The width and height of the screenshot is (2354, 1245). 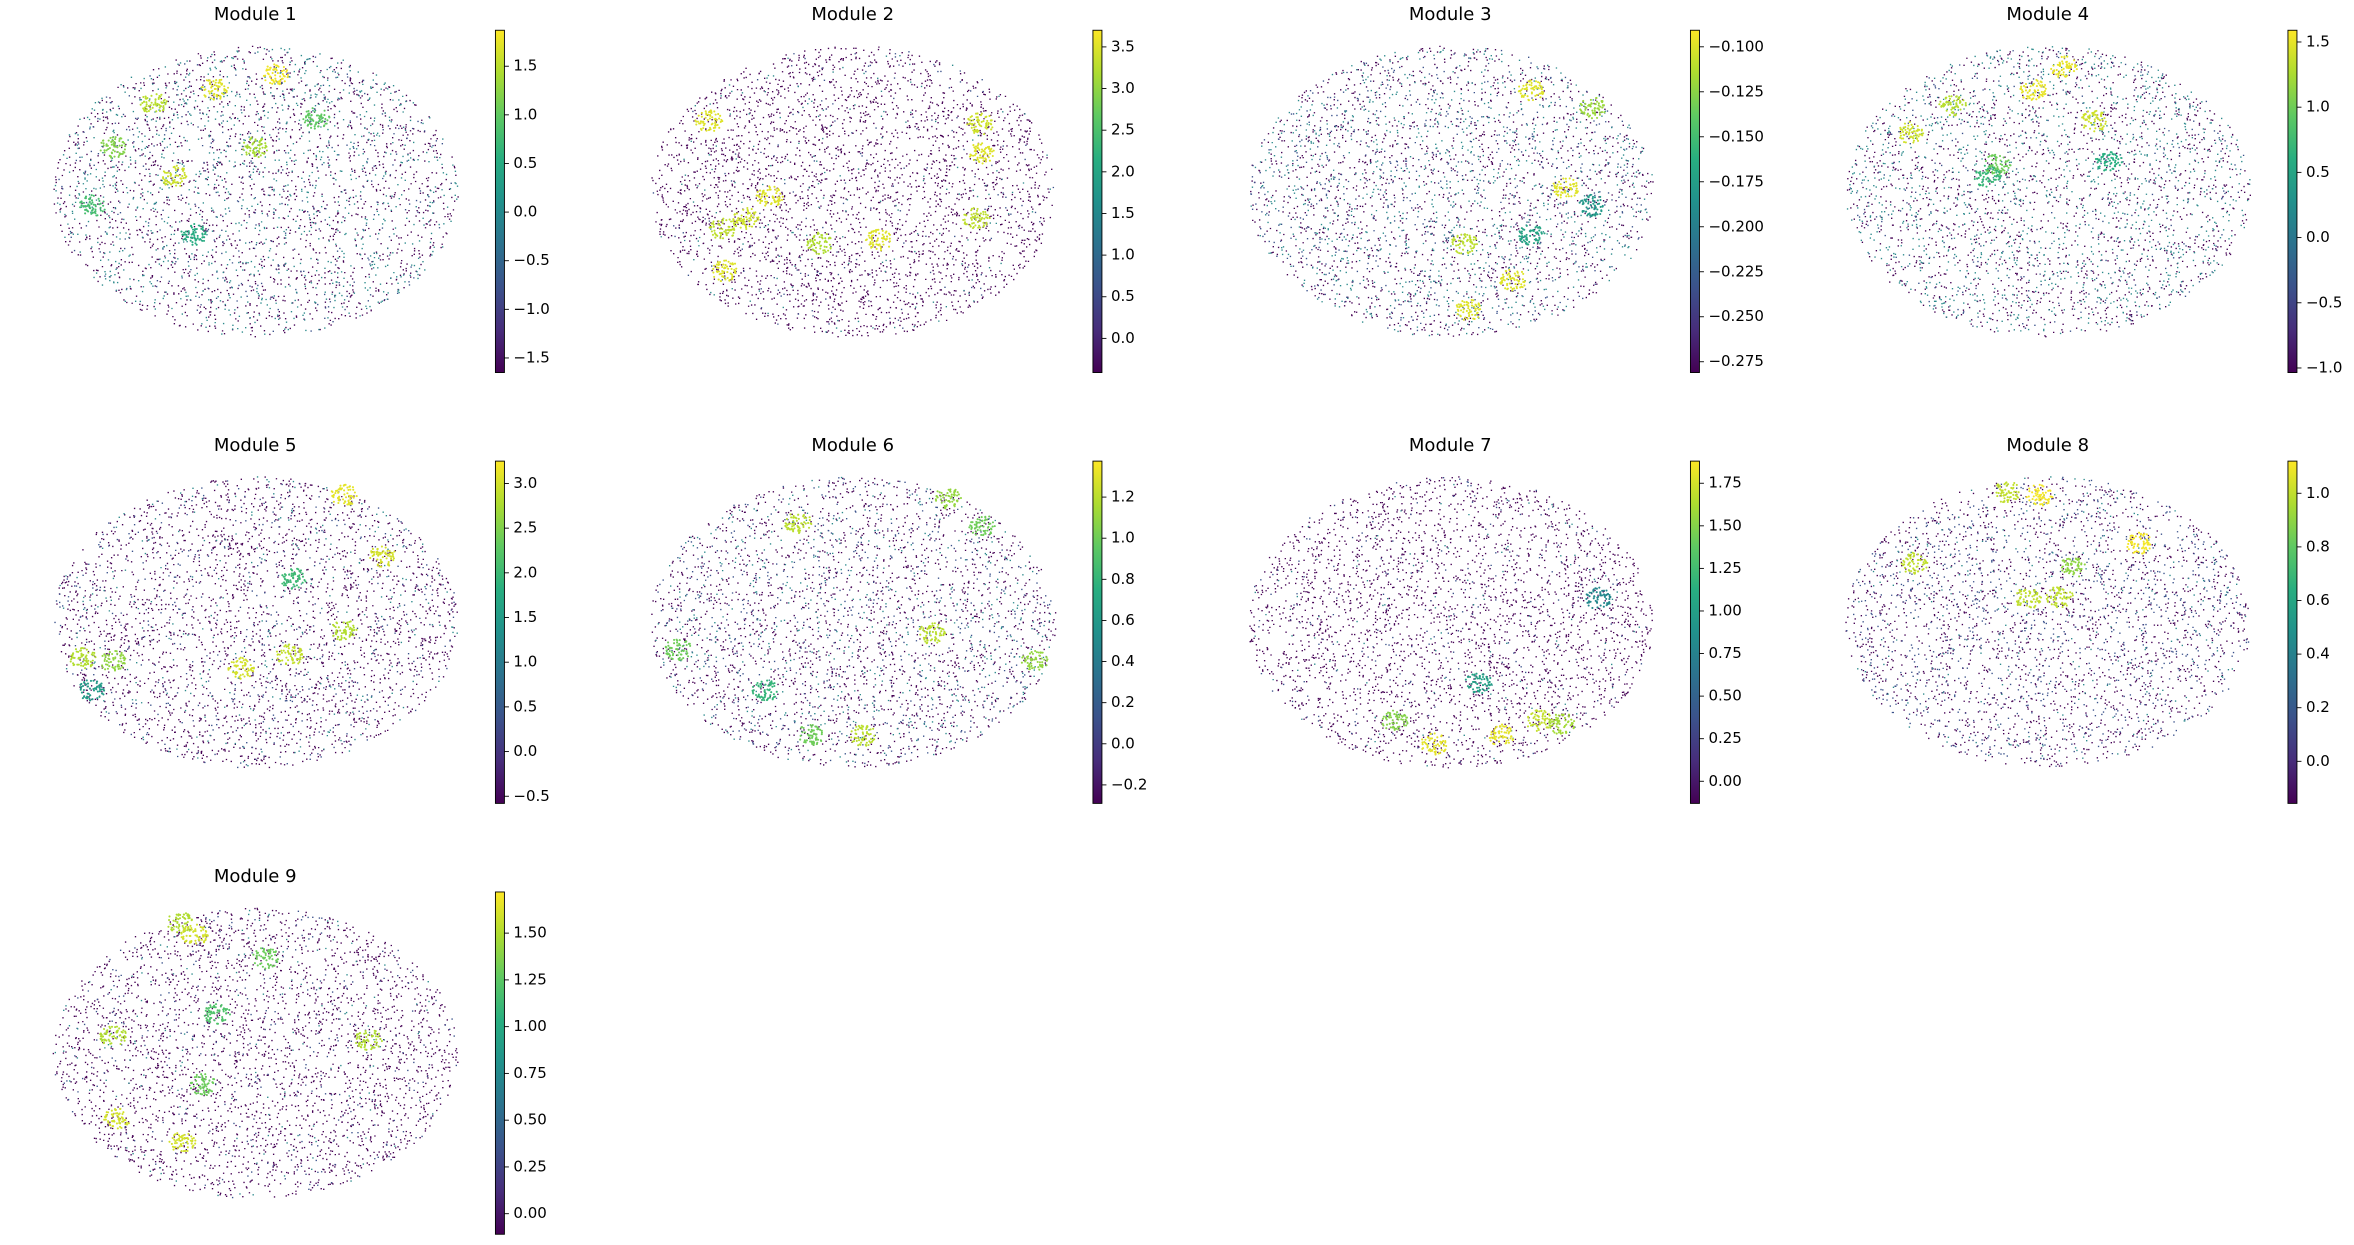 I want to click on panel: Module 1 −1.5 −1.0 −0.5 0.0 0.5 1.0 1.5, so click(x=301, y=188).